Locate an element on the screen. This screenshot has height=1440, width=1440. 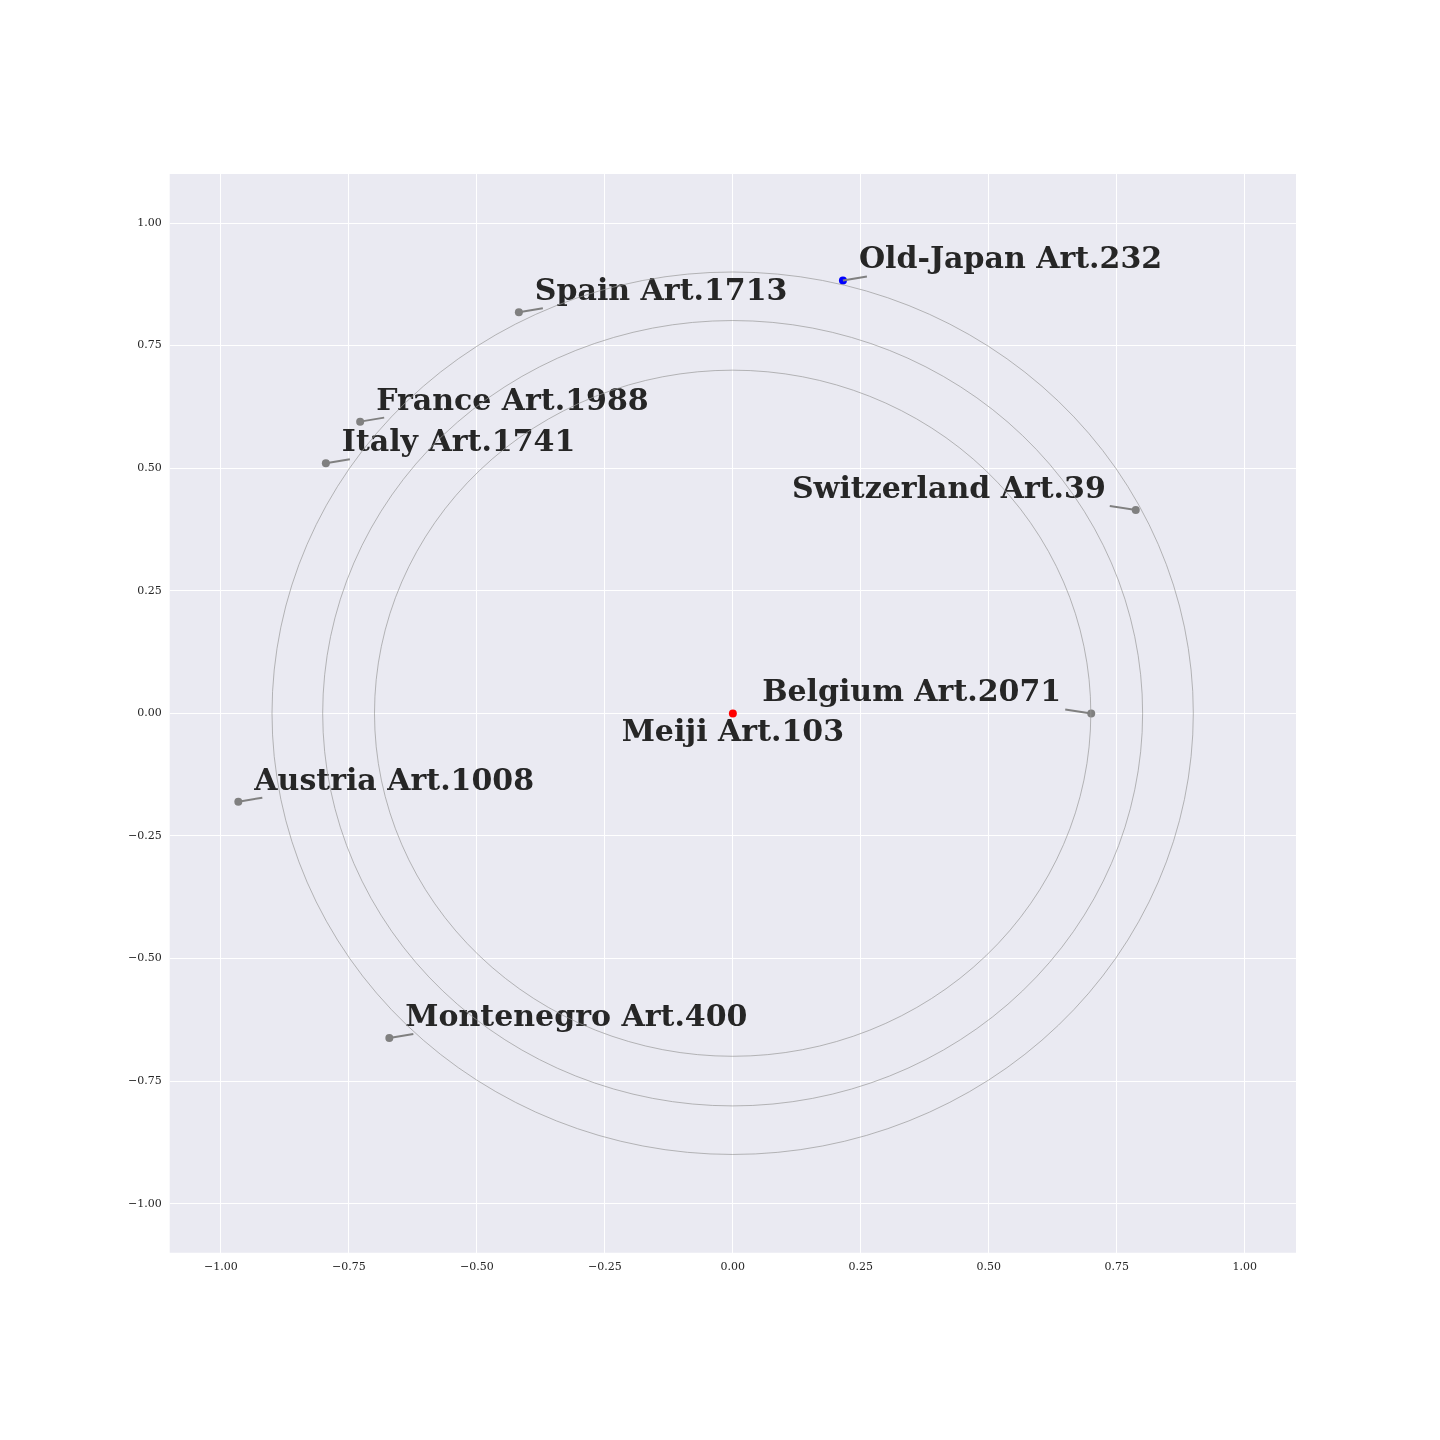
y-tick-label: 0.25 is located at coordinates (149, 590).